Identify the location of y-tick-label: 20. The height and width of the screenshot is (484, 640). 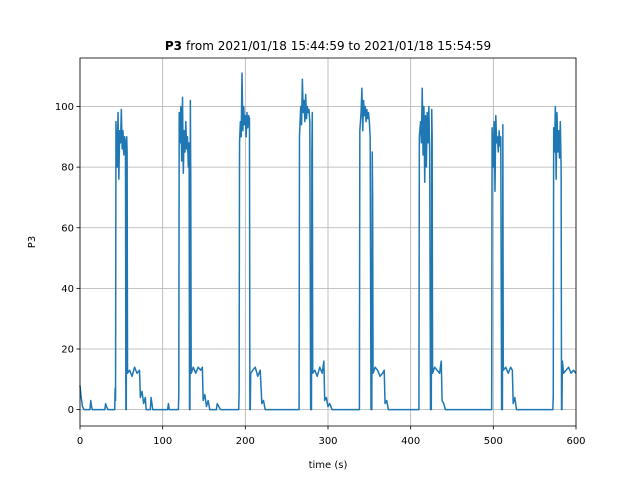
(67, 350).